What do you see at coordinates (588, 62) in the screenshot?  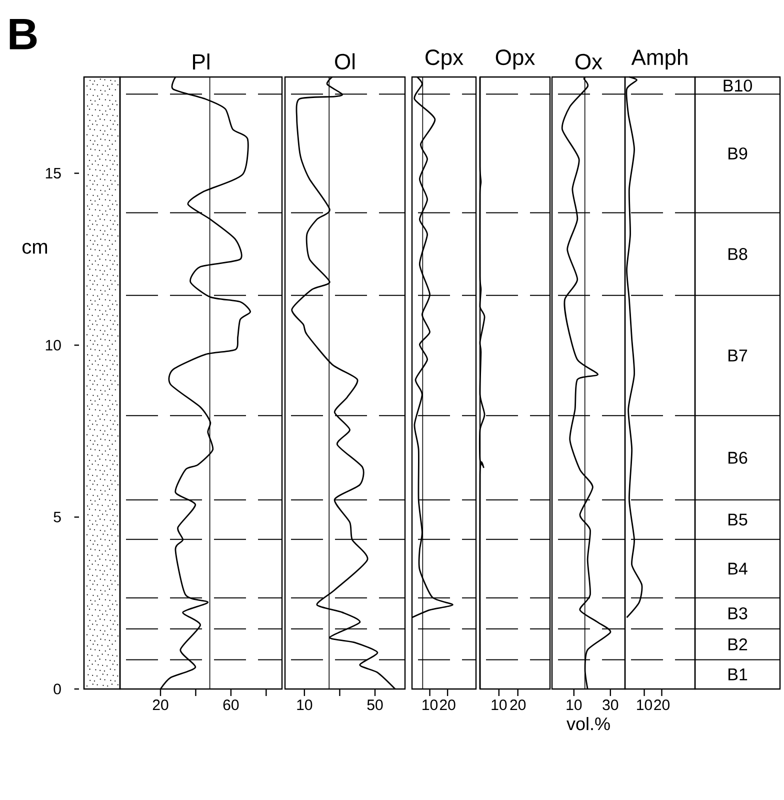 I see `chart-title: Ox` at bounding box center [588, 62].